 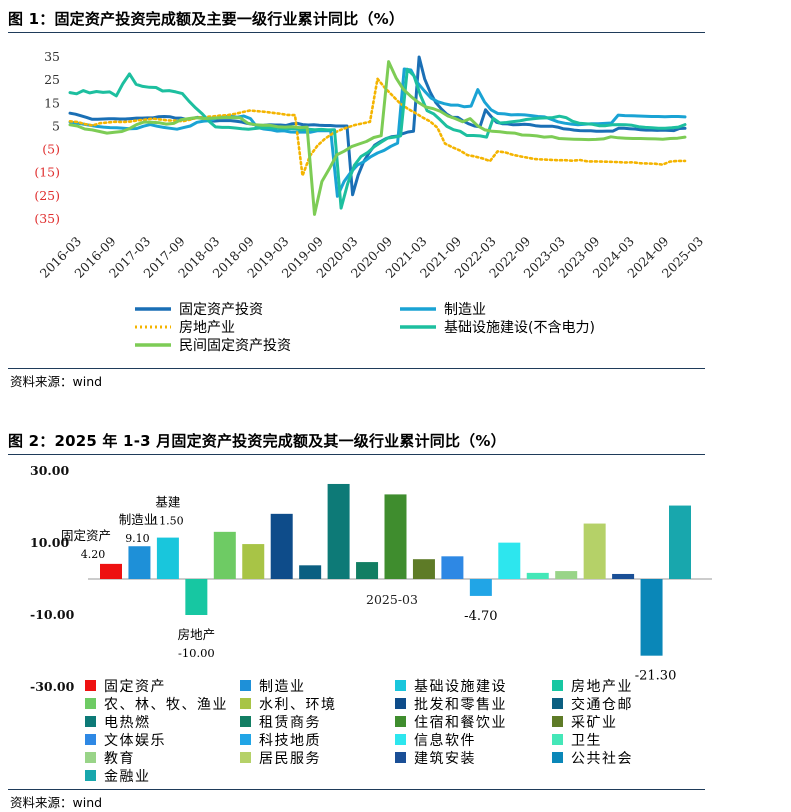 What do you see at coordinates (460, 686) in the screenshot?
I see `legend-label: 基础设施建设` at bounding box center [460, 686].